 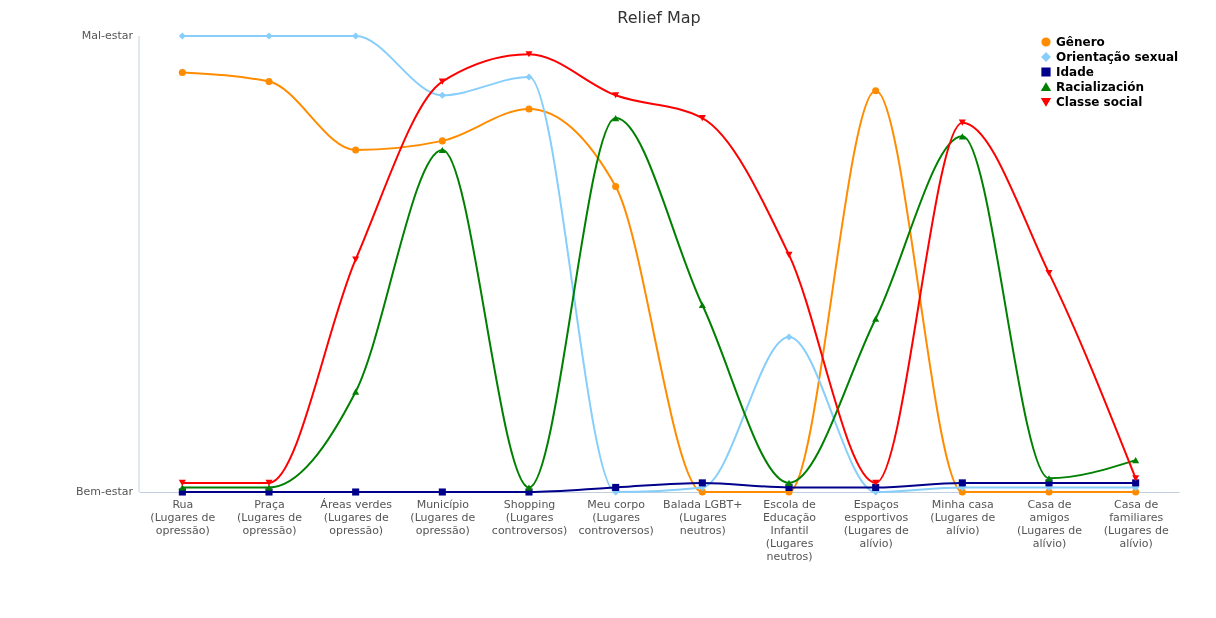 What do you see at coordinates (659, 17) in the screenshot?
I see `chart-title: Relief Map` at bounding box center [659, 17].